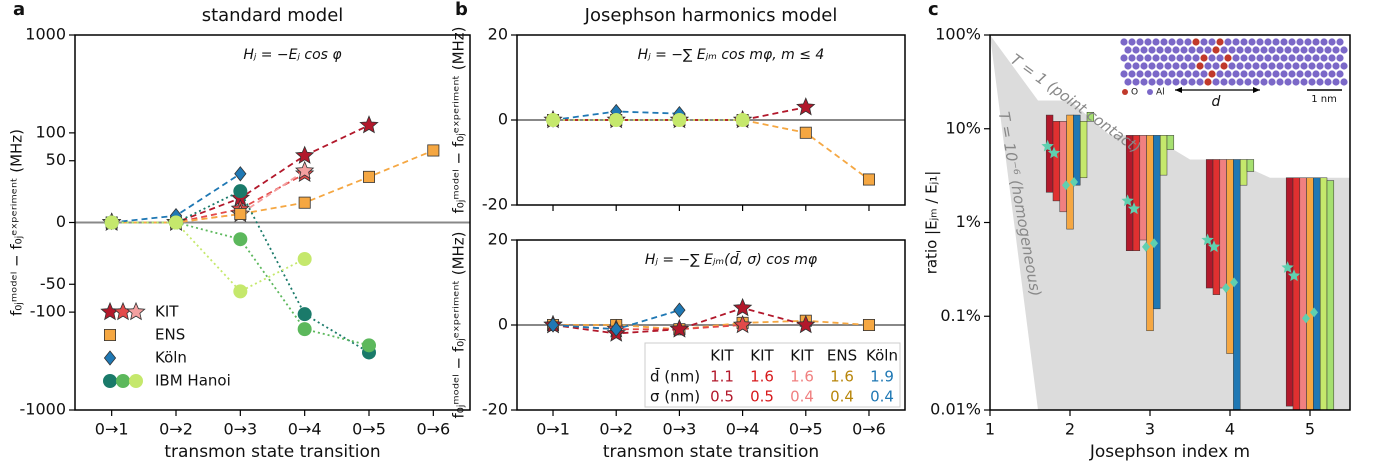 The height and width of the screenshot is (474, 1377). I want to click on y-tick-label: -50, so click(53, 283).